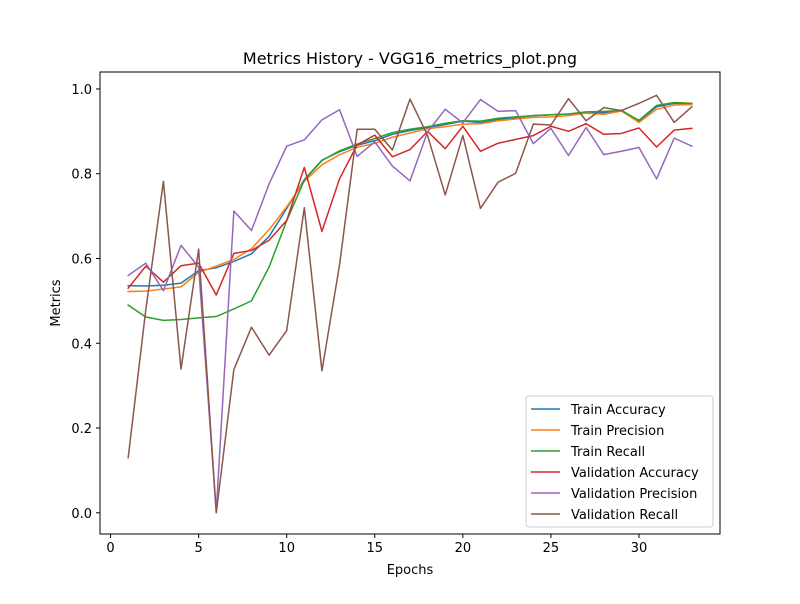  What do you see at coordinates (110, 548) in the screenshot?
I see `x-tick-label: 0` at bounding box center [110, 548].